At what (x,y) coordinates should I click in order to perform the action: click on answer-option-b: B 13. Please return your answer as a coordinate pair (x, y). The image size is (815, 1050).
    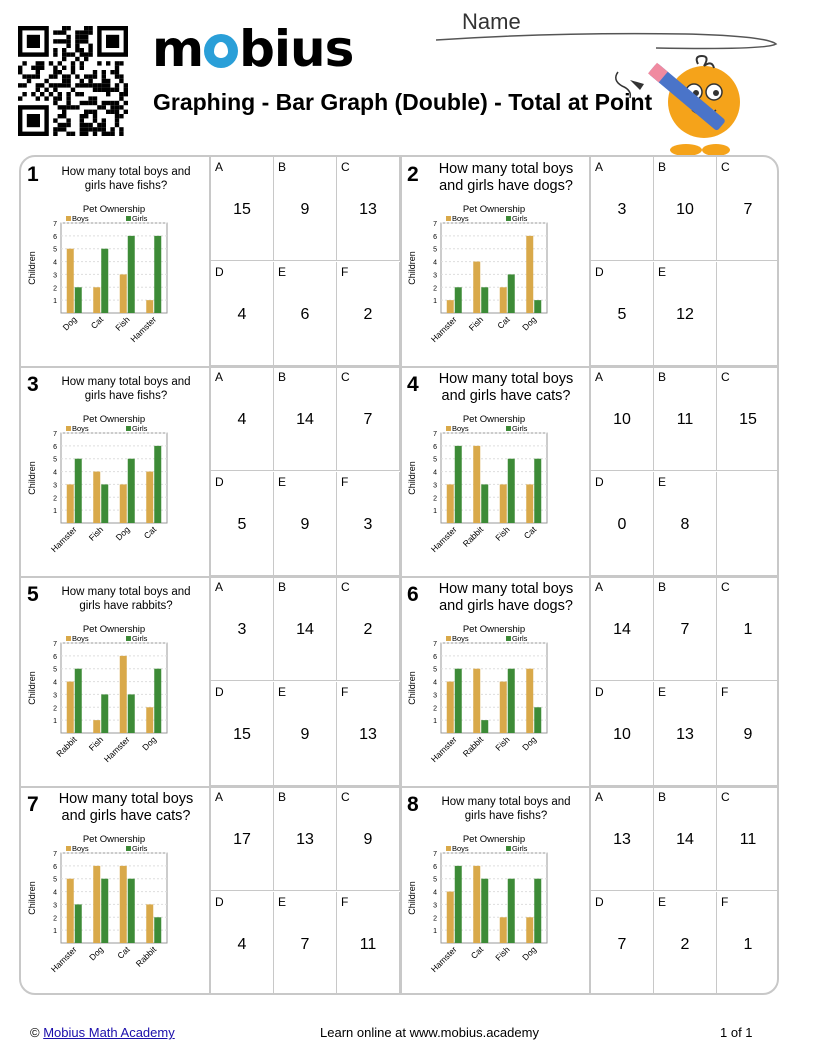
    Looking at the image, I should click on (305, 839).